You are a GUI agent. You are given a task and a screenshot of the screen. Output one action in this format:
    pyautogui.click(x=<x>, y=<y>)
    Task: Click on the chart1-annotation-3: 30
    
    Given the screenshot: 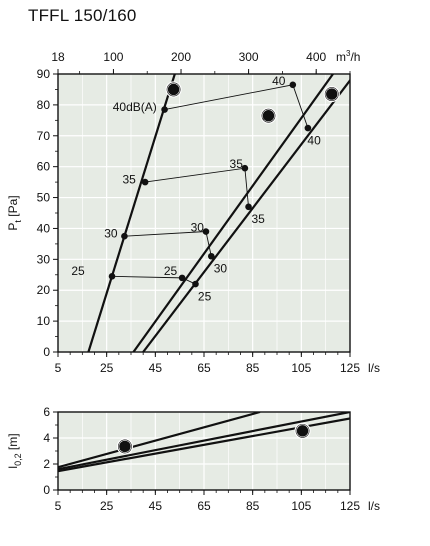 What is the action you would take?
    pyautogui.click(x=111, y=234)
    